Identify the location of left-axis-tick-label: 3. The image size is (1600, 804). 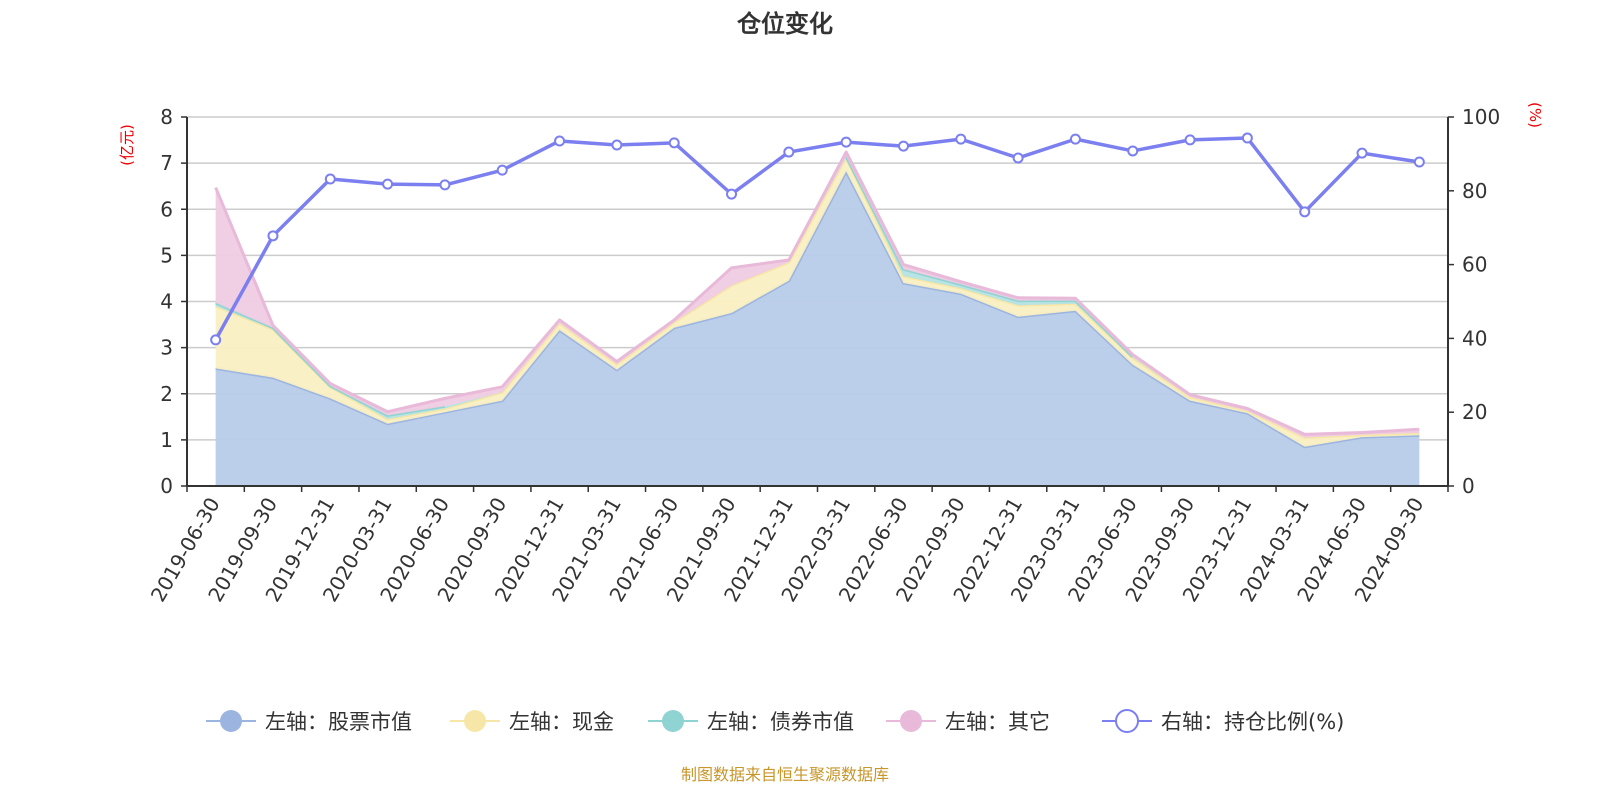
(166, 348).